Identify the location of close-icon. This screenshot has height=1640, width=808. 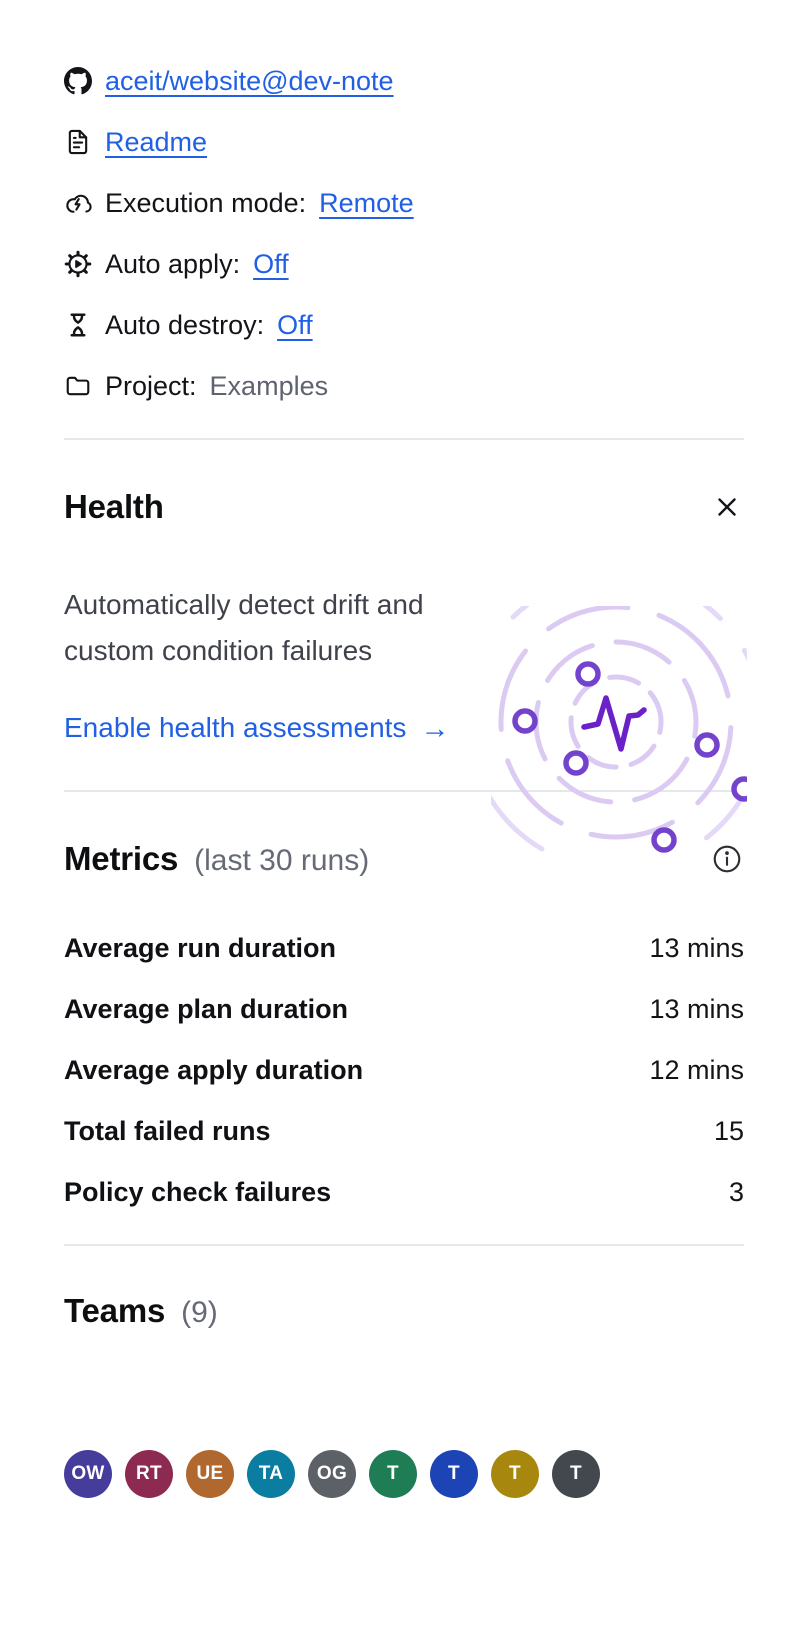
(727, 507).